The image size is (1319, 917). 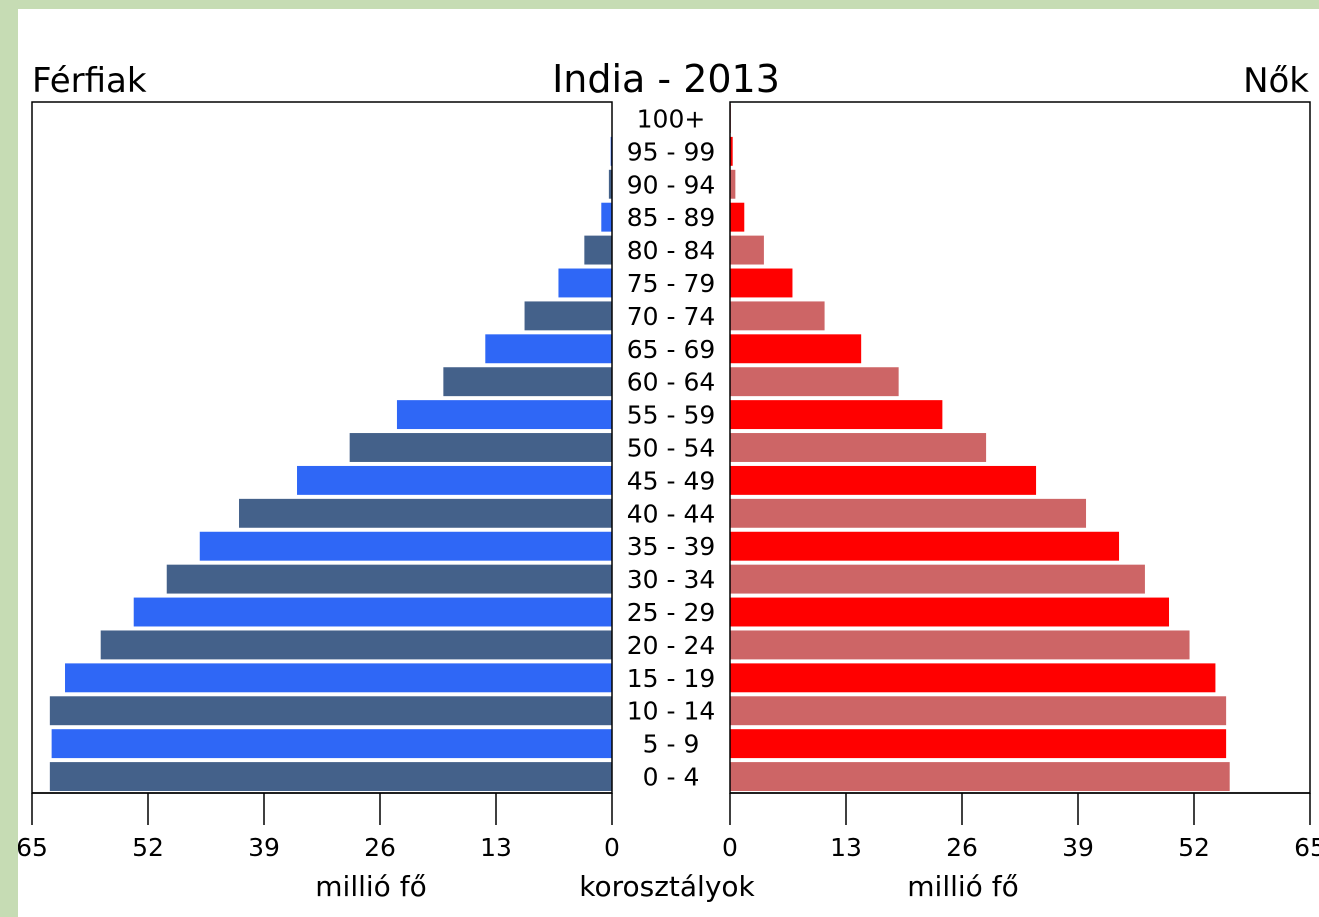 I want to click on age-group-label: 0 - 4, so click(x=671, y=777).